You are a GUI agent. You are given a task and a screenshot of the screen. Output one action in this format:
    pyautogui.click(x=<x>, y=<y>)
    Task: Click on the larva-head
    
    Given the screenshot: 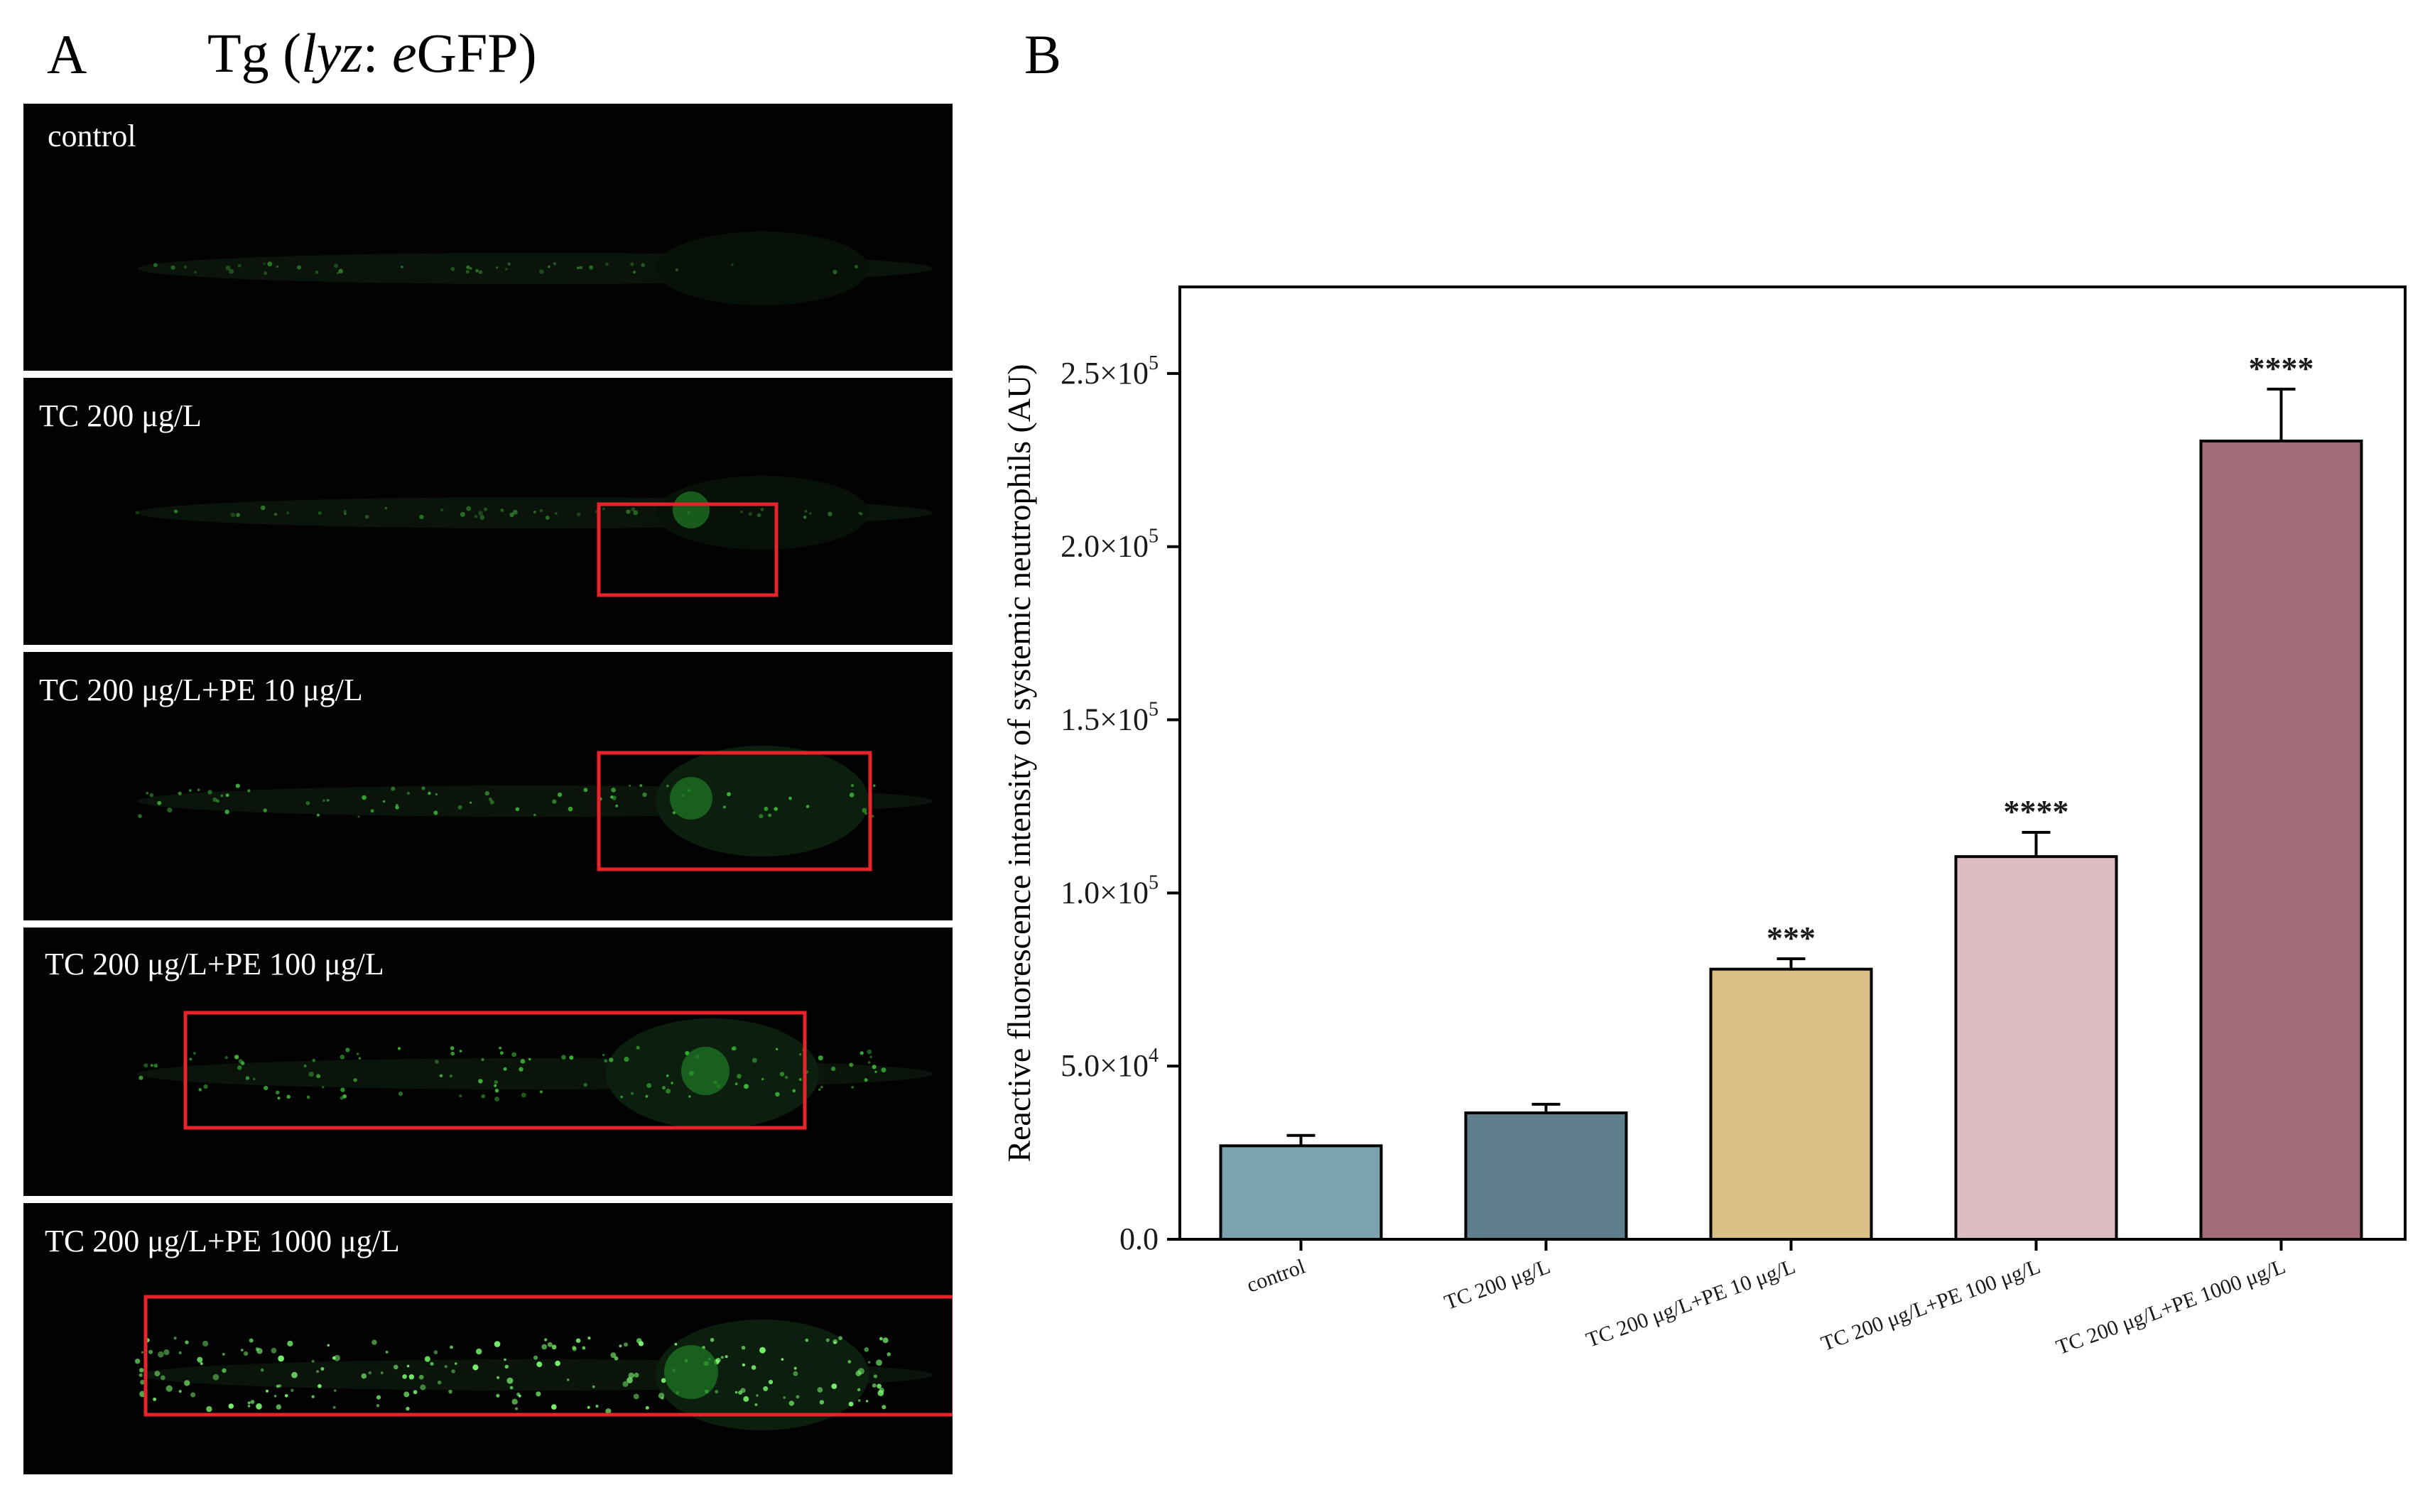 What is the action you would take?
    pyautogui.click(x=763, y=513)
    